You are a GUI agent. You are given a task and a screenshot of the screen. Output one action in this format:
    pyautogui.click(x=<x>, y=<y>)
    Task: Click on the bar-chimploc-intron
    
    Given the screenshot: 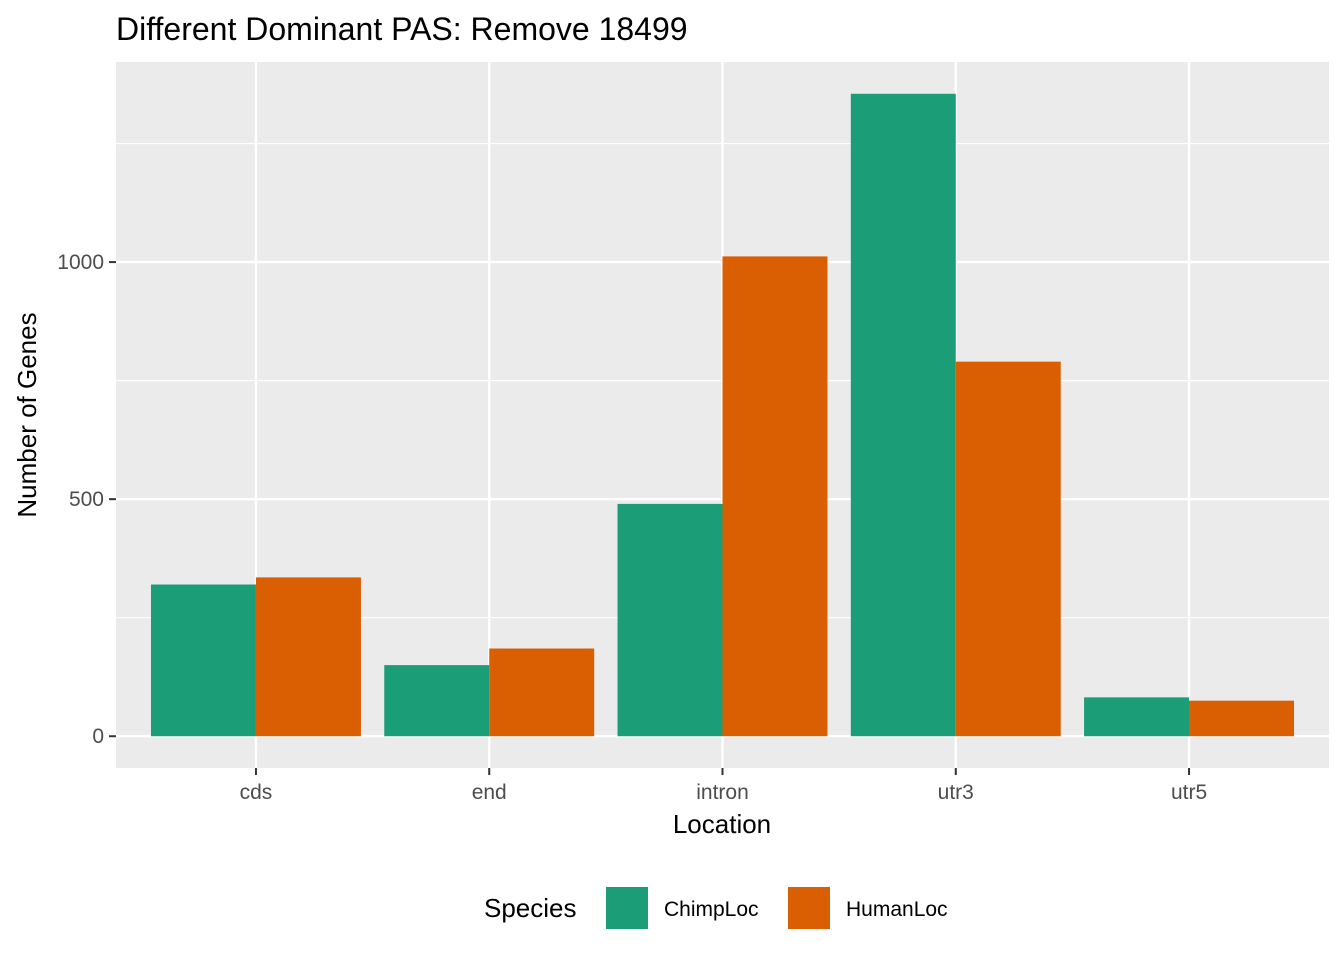 What is the action you would take?
    pyautogui.click(x=670, y=620)
    